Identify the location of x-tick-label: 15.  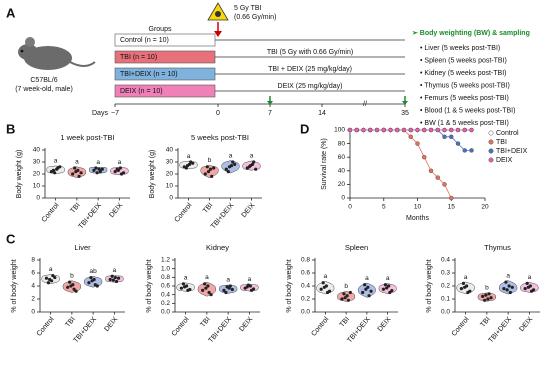
(452, 207).